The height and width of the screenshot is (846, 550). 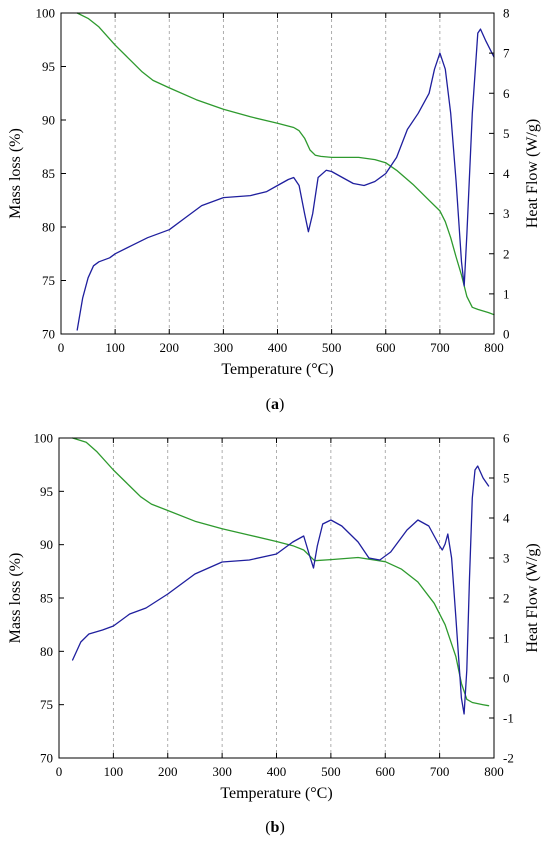 What do you see at coordinates (508, 758) in the screenshot?
I see `y-right-tick-label: -2` at bounding box center [508, 758].